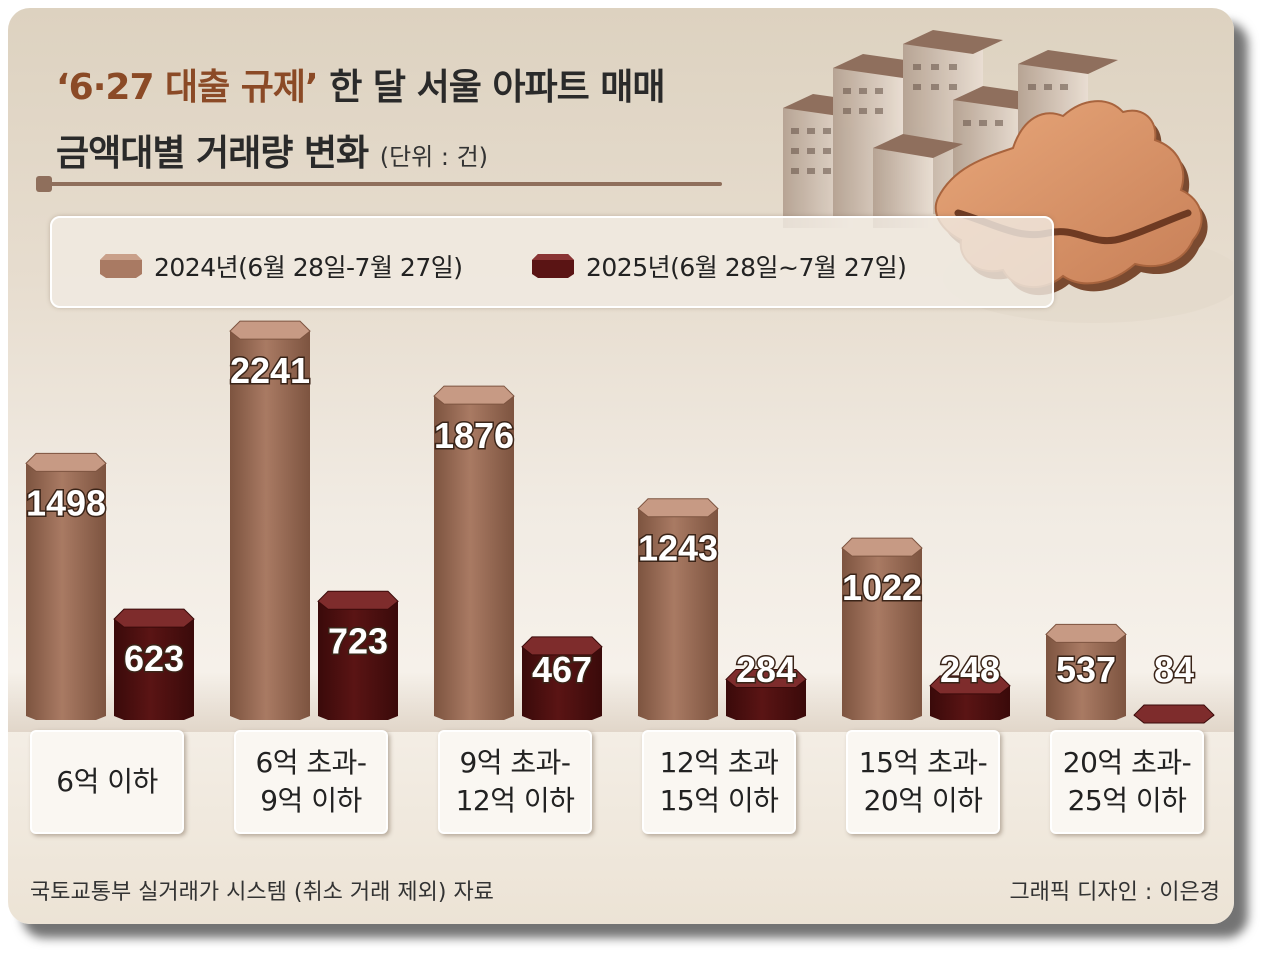  What do you see at coordinates (379, 184) in the screenshot?
I see `title-divider` at bounding box center [379, 184].